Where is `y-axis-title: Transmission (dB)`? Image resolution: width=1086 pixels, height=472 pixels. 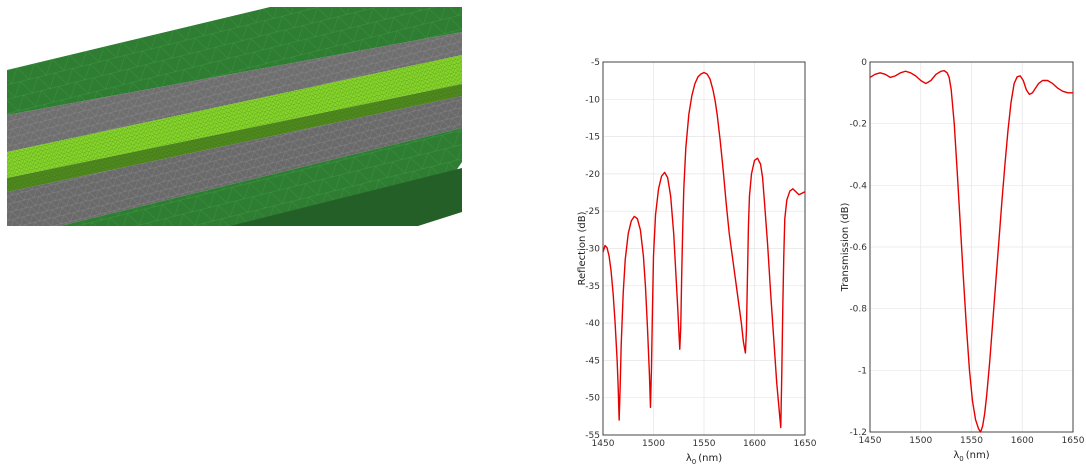
y-axis-title: Transmission (dB) is located at coordinates (845, 248).